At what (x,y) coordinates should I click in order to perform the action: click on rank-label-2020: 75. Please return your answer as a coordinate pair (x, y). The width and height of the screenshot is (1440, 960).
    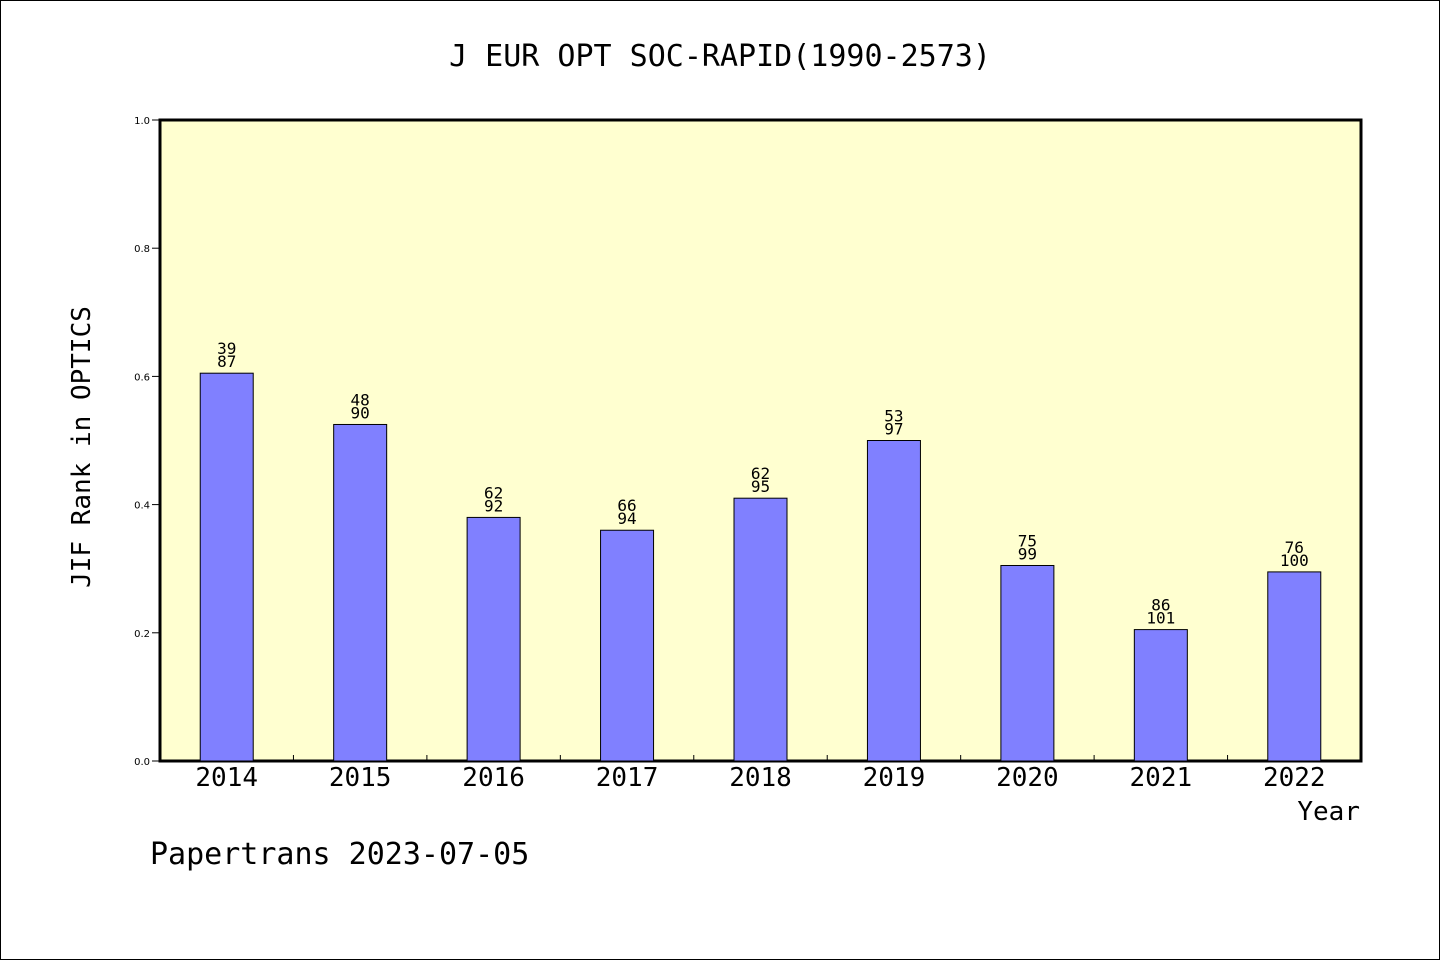
    Looking at the image, I should click on (1027, 540).